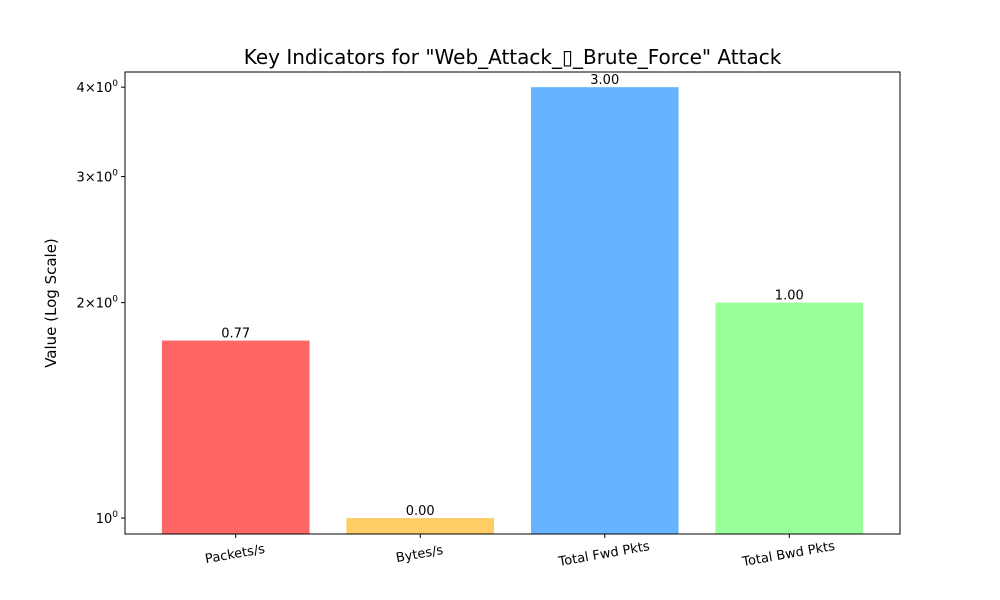 Image resolution: width=1000 pixels, height=600 pixels. I want to click on x-tick-label: Total Bwd Pkts, so click(788, 554).